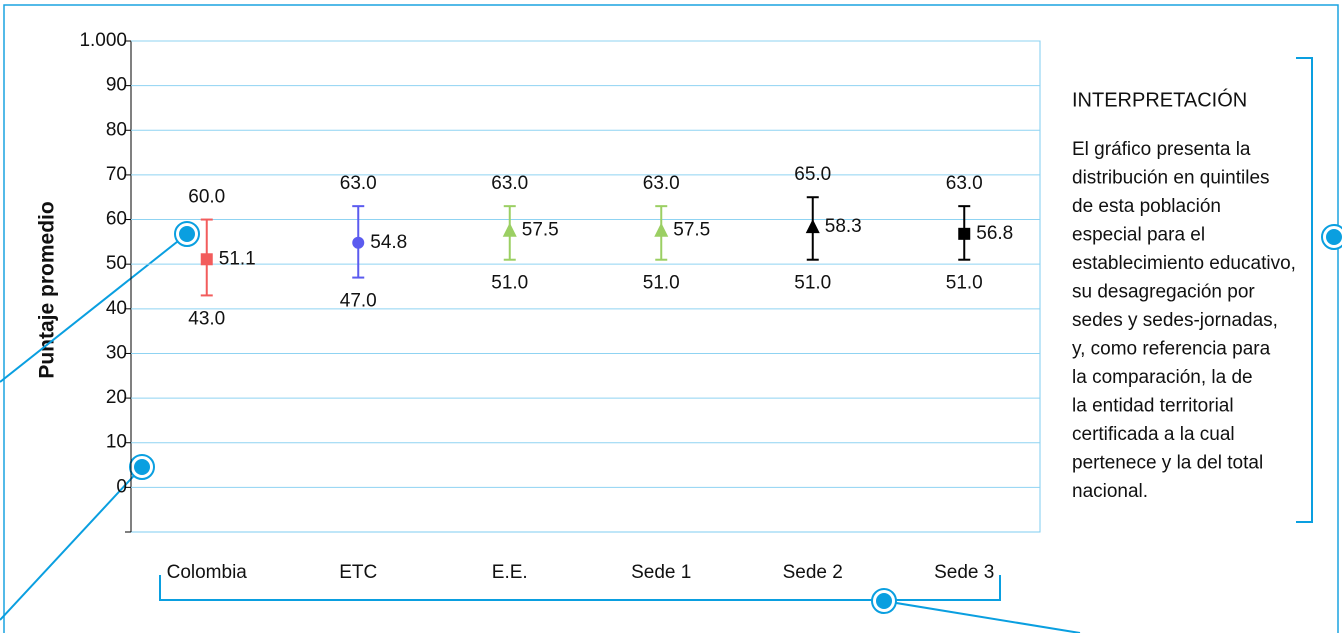 This screenshot has height=633, width=1342. Describe the element at coordinates (116, 129) in the screenshot. I see `y-tick-label: 80` at that location.